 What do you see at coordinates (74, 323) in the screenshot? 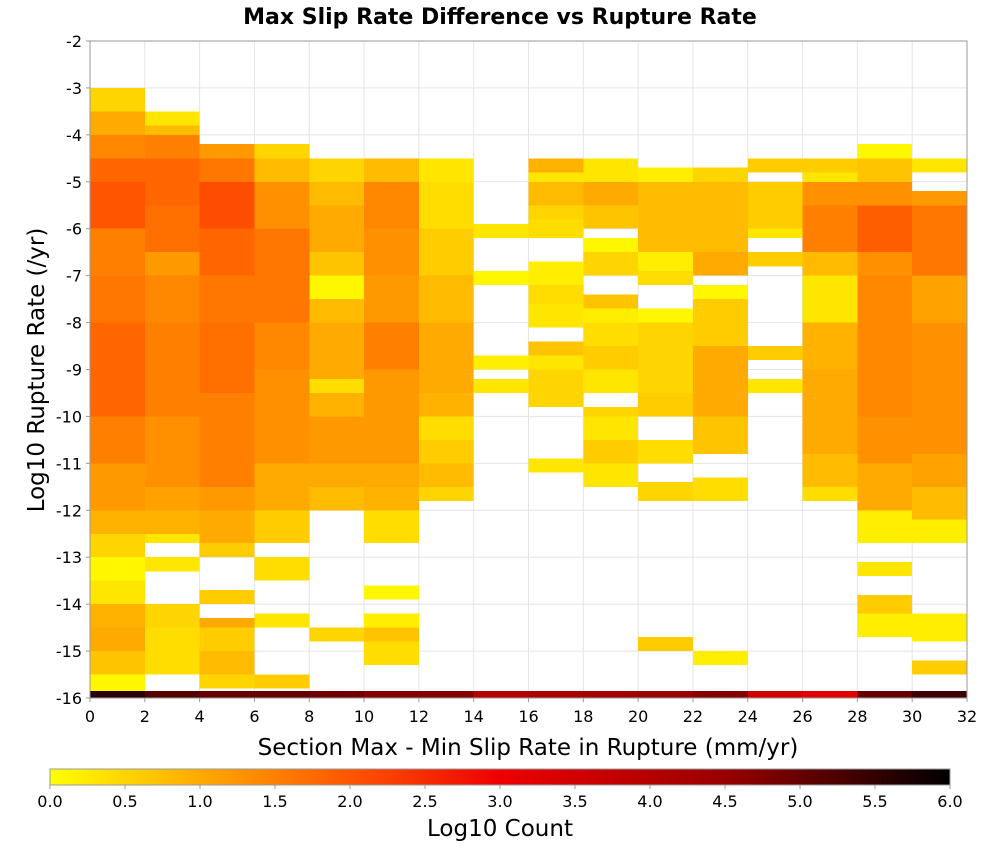
I see `y-tick-label: -8` at bounding box center [74, 323].